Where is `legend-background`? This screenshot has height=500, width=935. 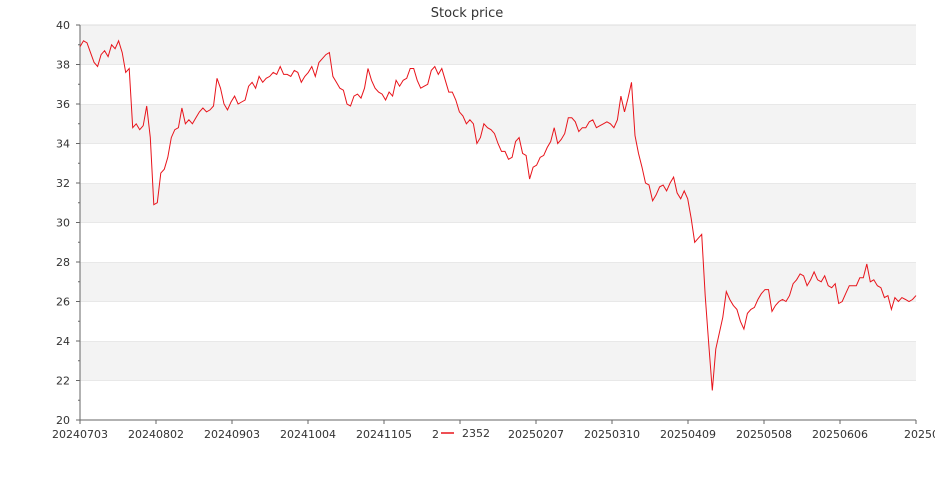 legend-background is located at coordinates (466, 433).